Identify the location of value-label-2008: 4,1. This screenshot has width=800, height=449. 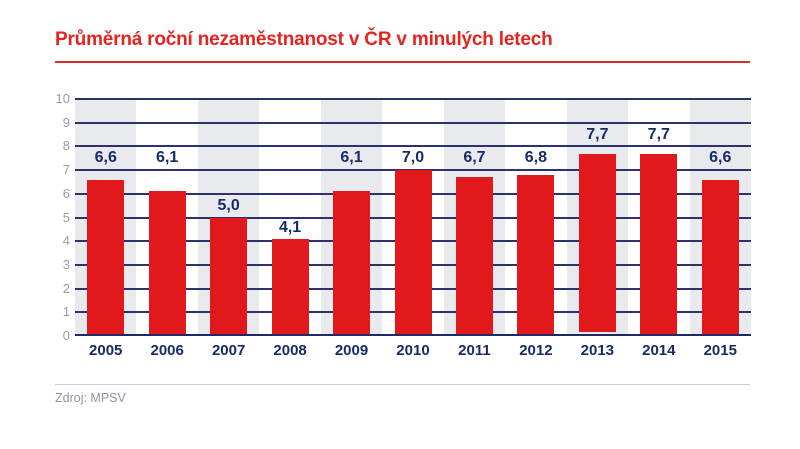
(290, 228).